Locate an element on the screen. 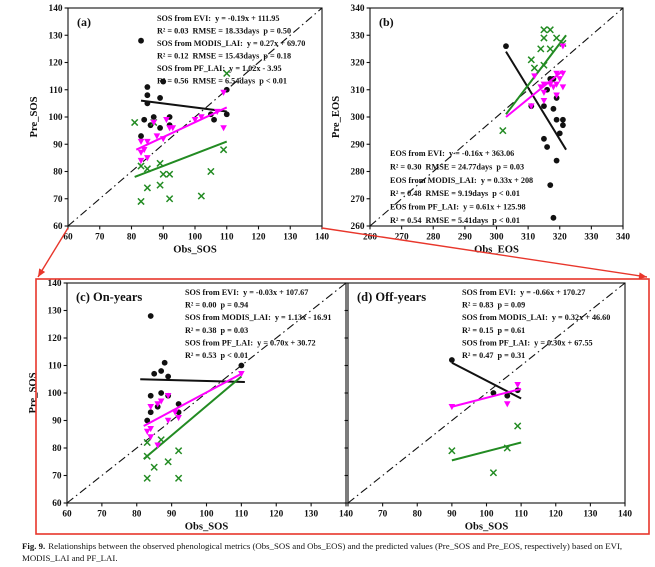 The width and height of the screenshot is (655, 567). caption-label: Fig. 9. is located at coordinates (34, 546).